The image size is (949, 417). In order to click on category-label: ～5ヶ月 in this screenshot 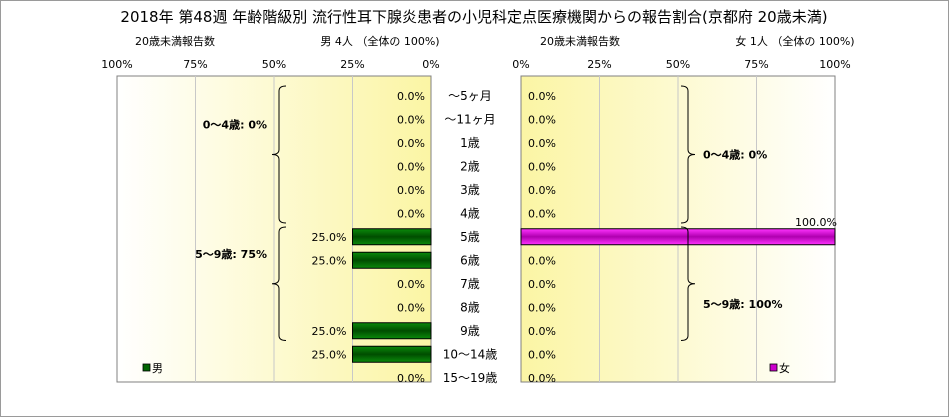, I will do `click(470, 96)`.